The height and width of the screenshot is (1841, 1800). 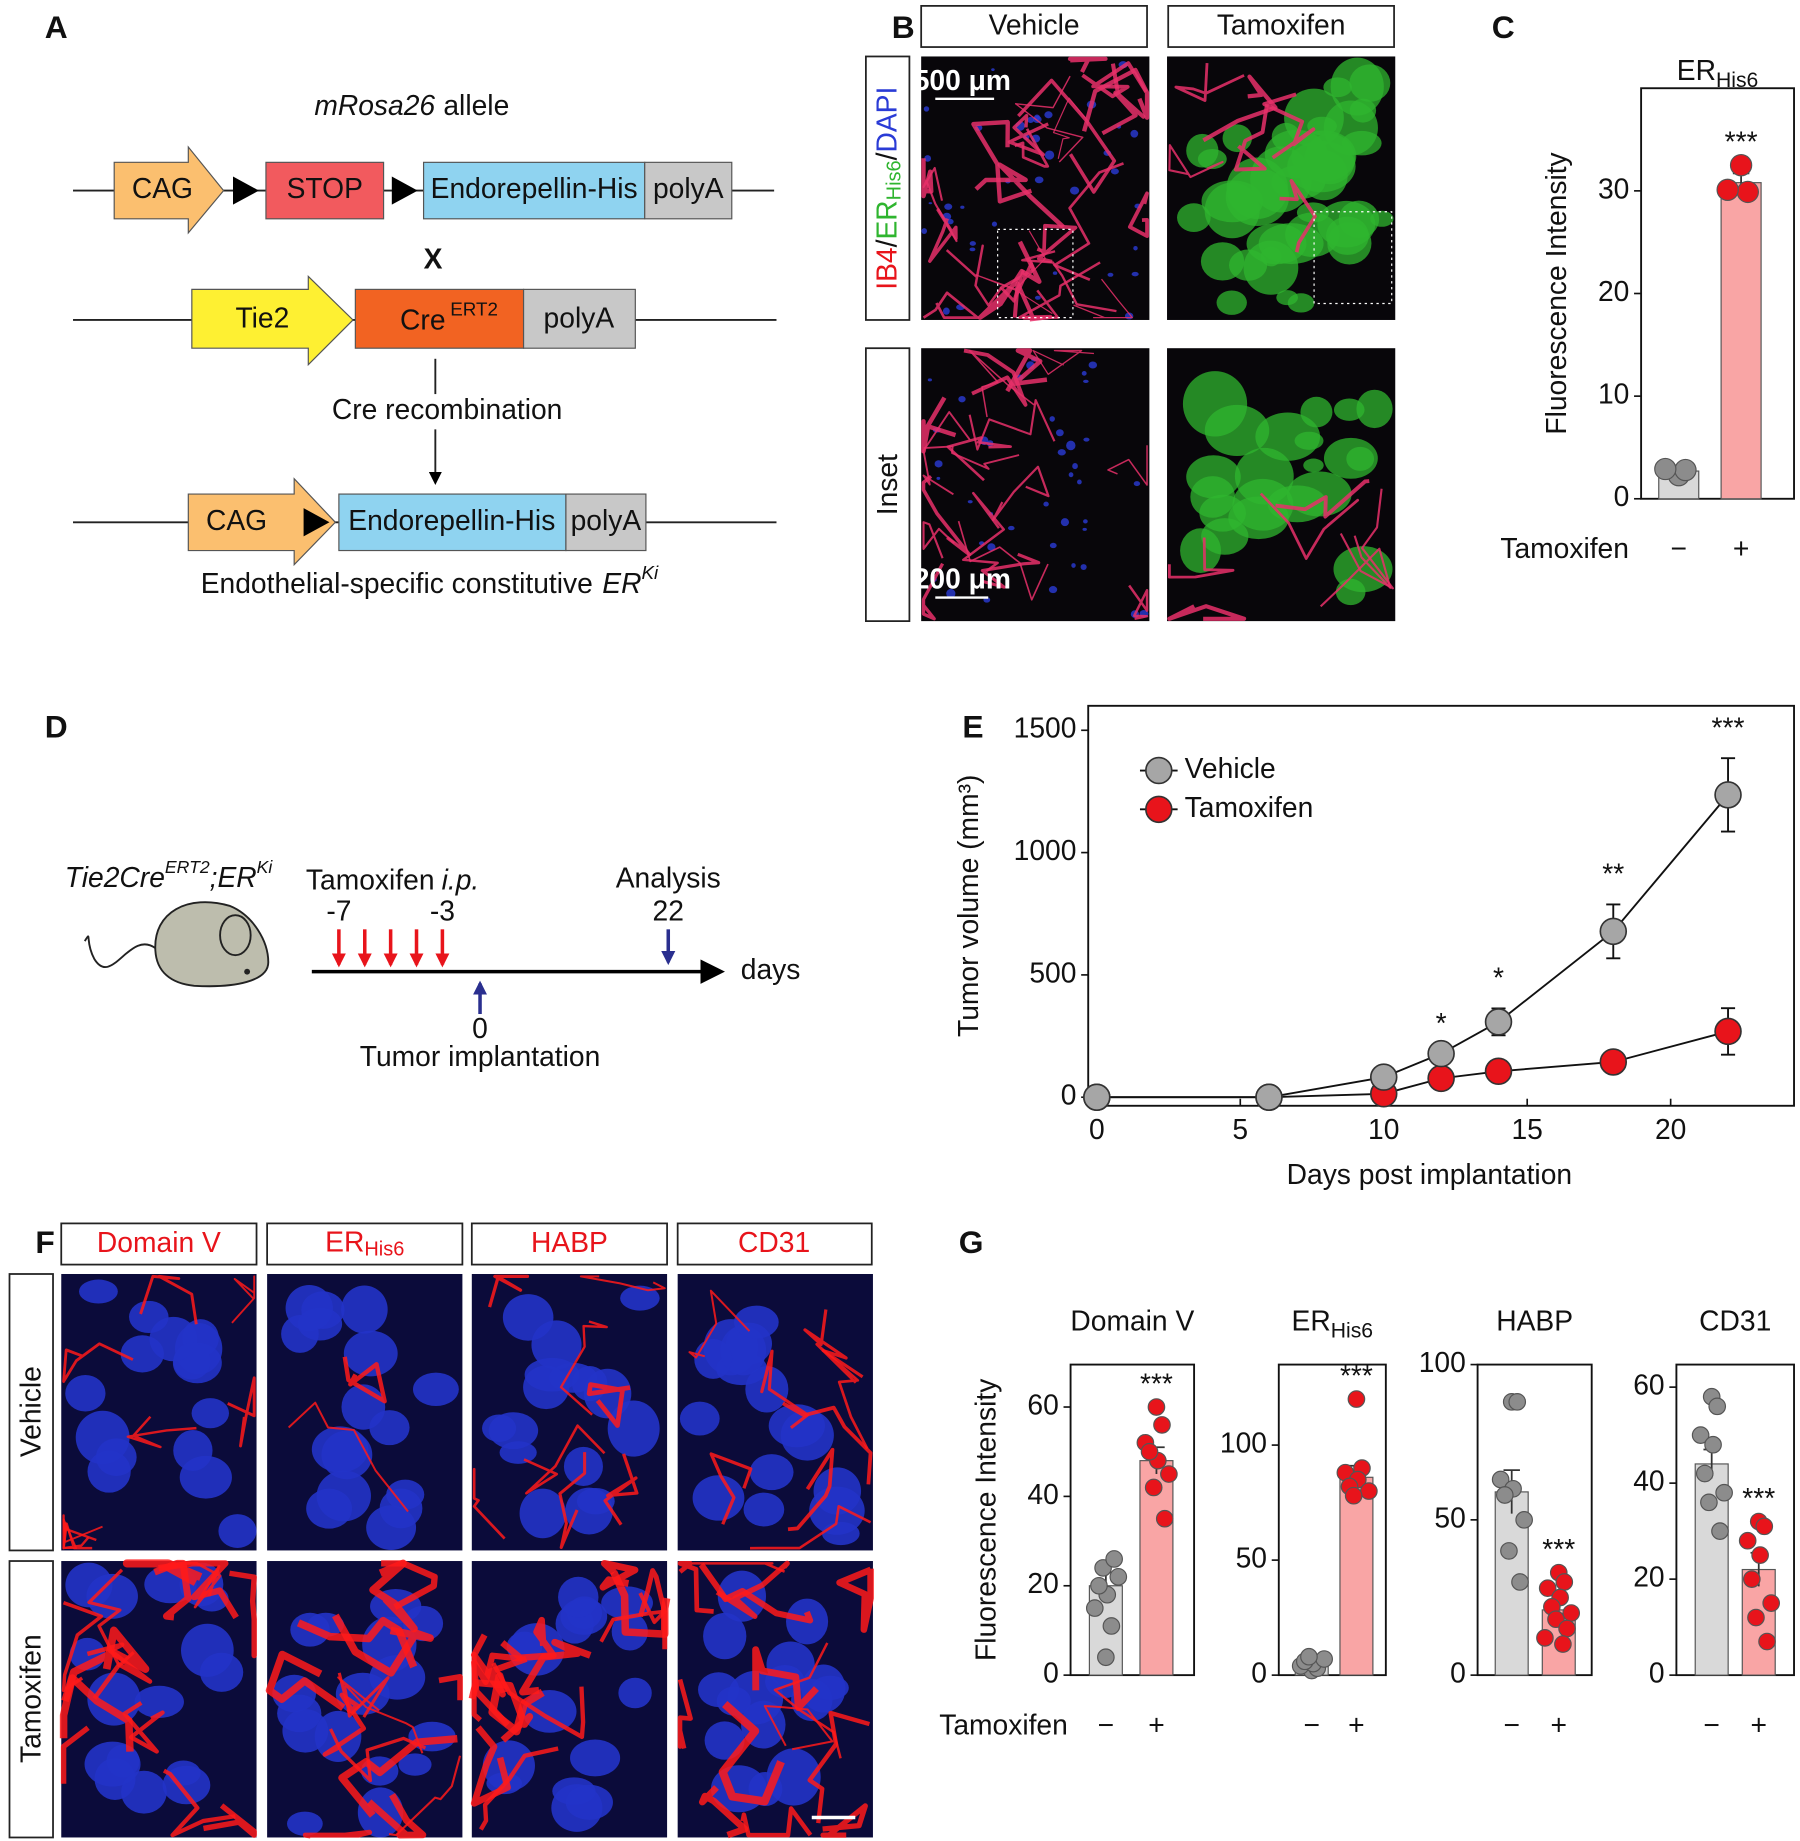 I want to click on column-header-box, so click(x=569, y=1244).